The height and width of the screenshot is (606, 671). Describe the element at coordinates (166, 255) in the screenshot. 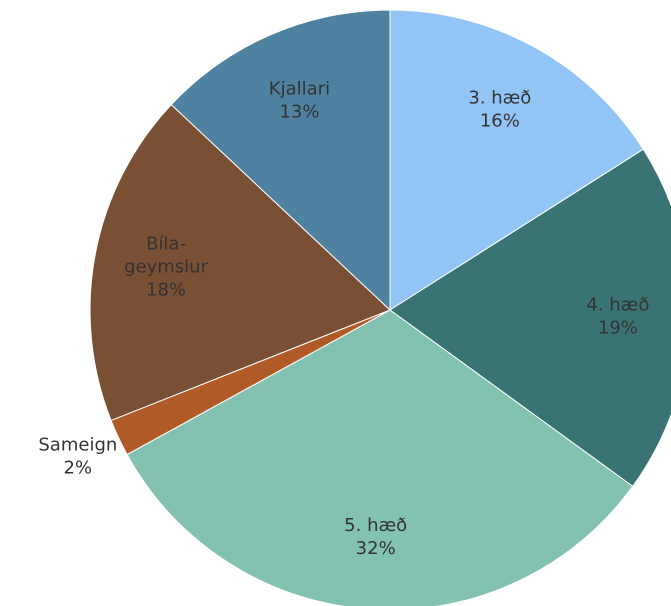

I see `category-label: Bíla-geymslur` at that location.